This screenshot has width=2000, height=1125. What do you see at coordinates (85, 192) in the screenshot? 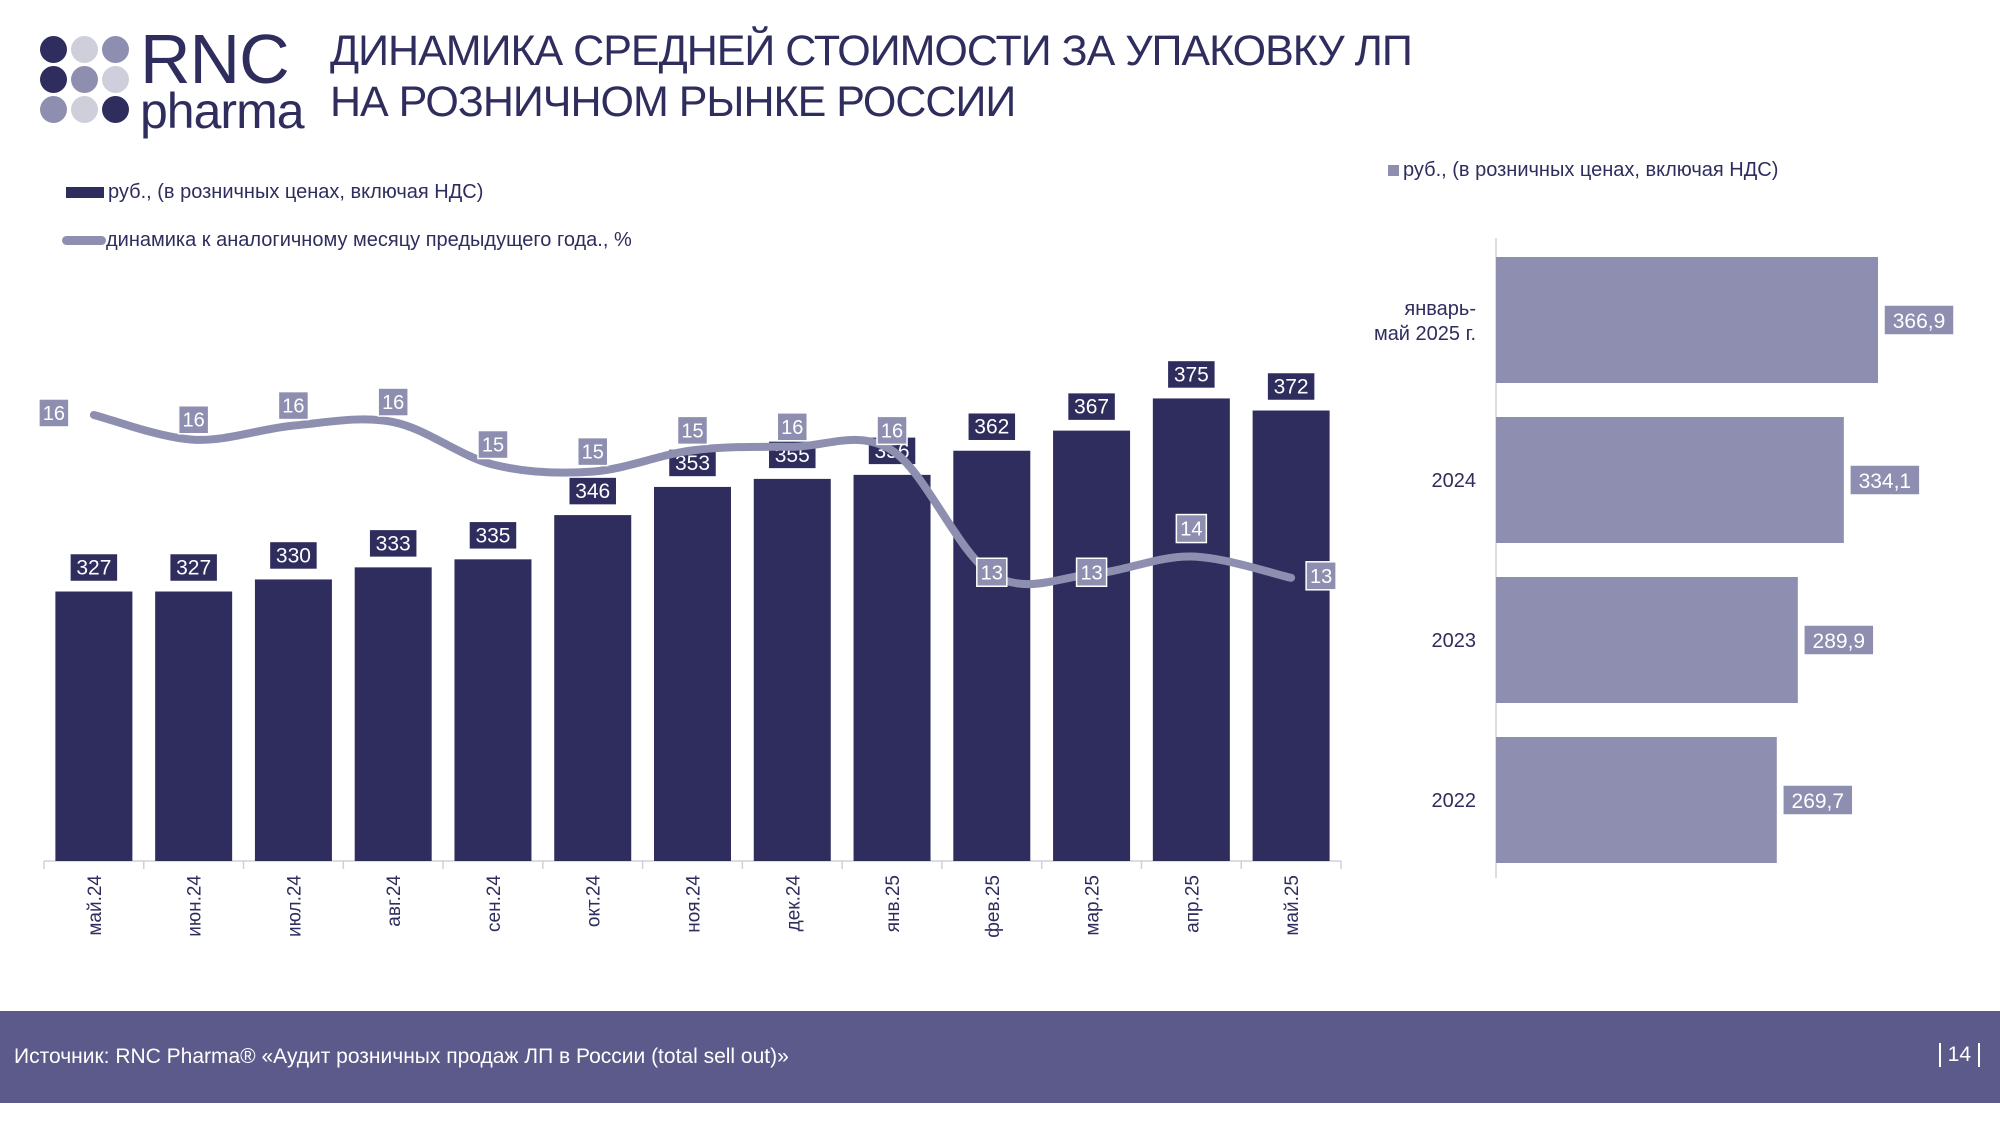
I see `legend-bar-swatch` at bounding box center [85, 192].